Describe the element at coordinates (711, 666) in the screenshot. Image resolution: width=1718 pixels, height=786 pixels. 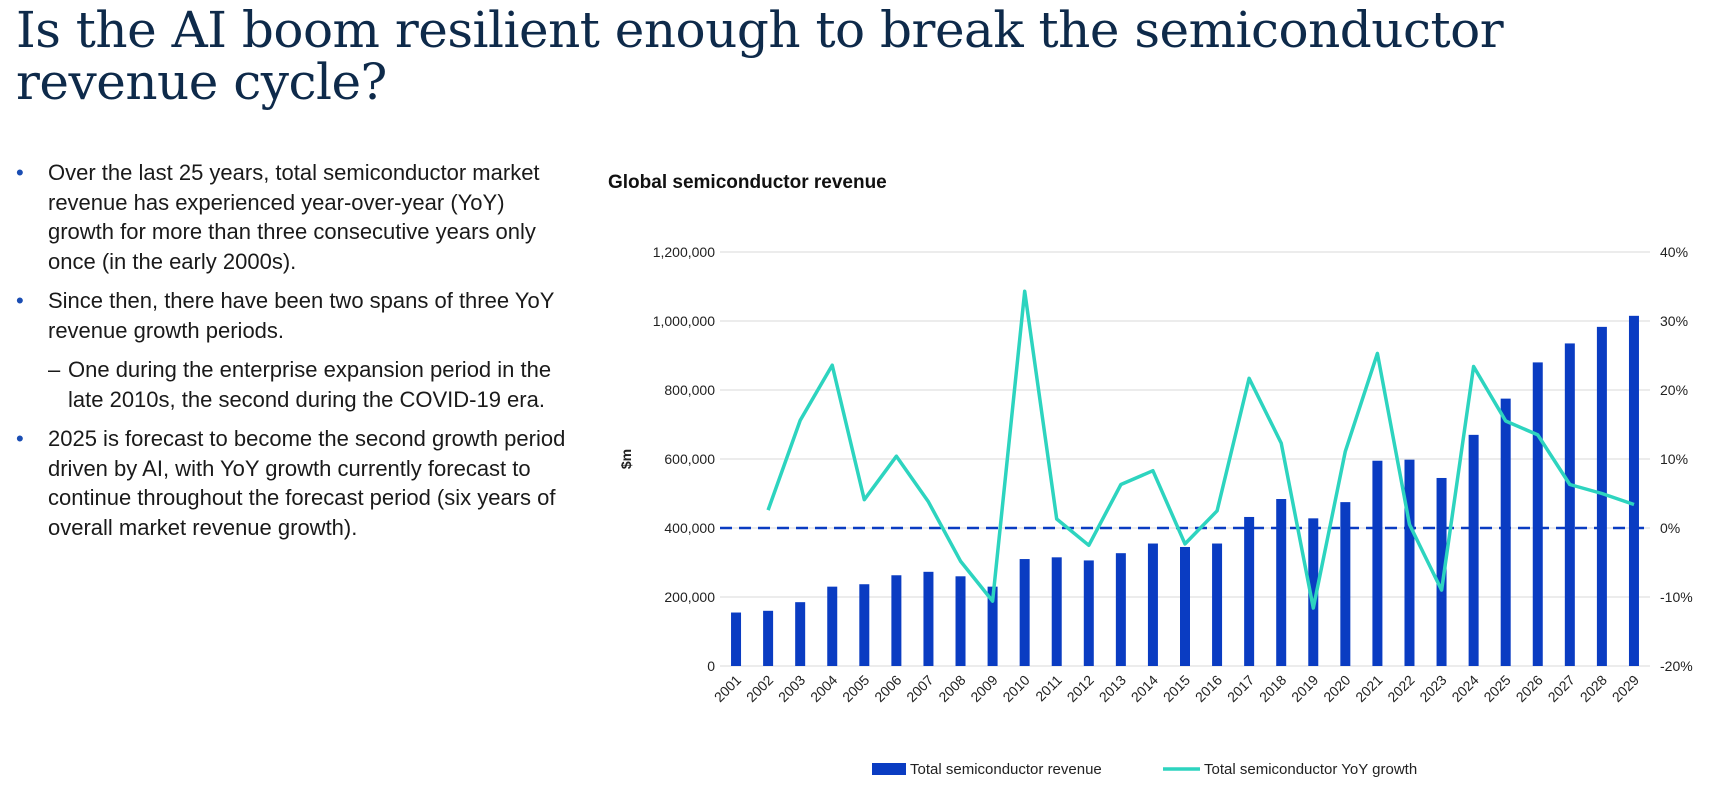
I see `y-tick-label: 0` at that location.